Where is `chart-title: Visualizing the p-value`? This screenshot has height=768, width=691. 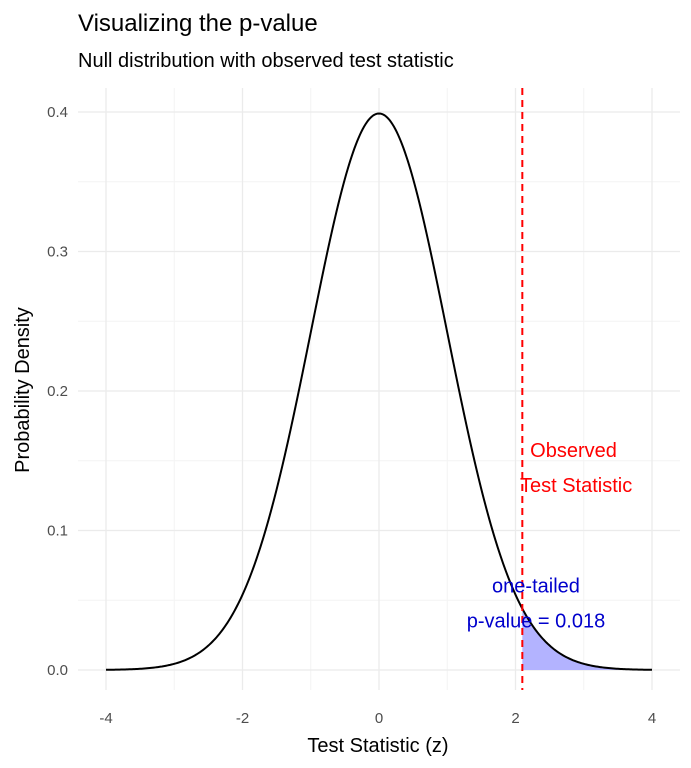
chart-title: Visualizing the p-value is located at coordinates (198, 23).